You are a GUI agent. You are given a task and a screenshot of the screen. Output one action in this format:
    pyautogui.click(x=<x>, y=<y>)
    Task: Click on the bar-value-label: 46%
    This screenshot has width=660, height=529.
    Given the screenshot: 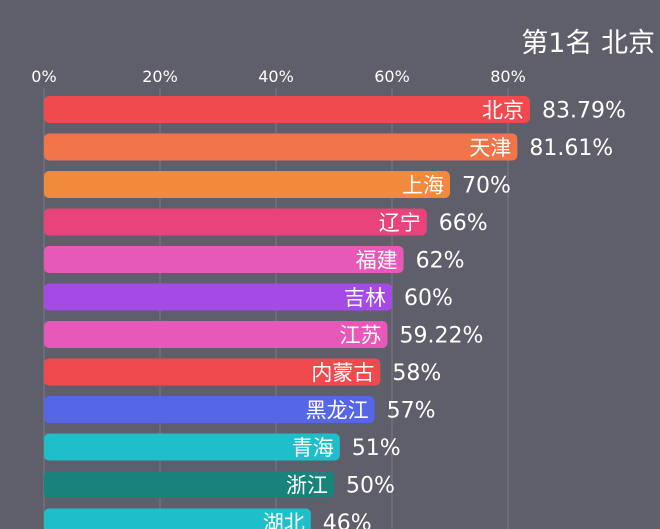 What is the action you would take?
    pyautogui.click(x=347, y=520)
    